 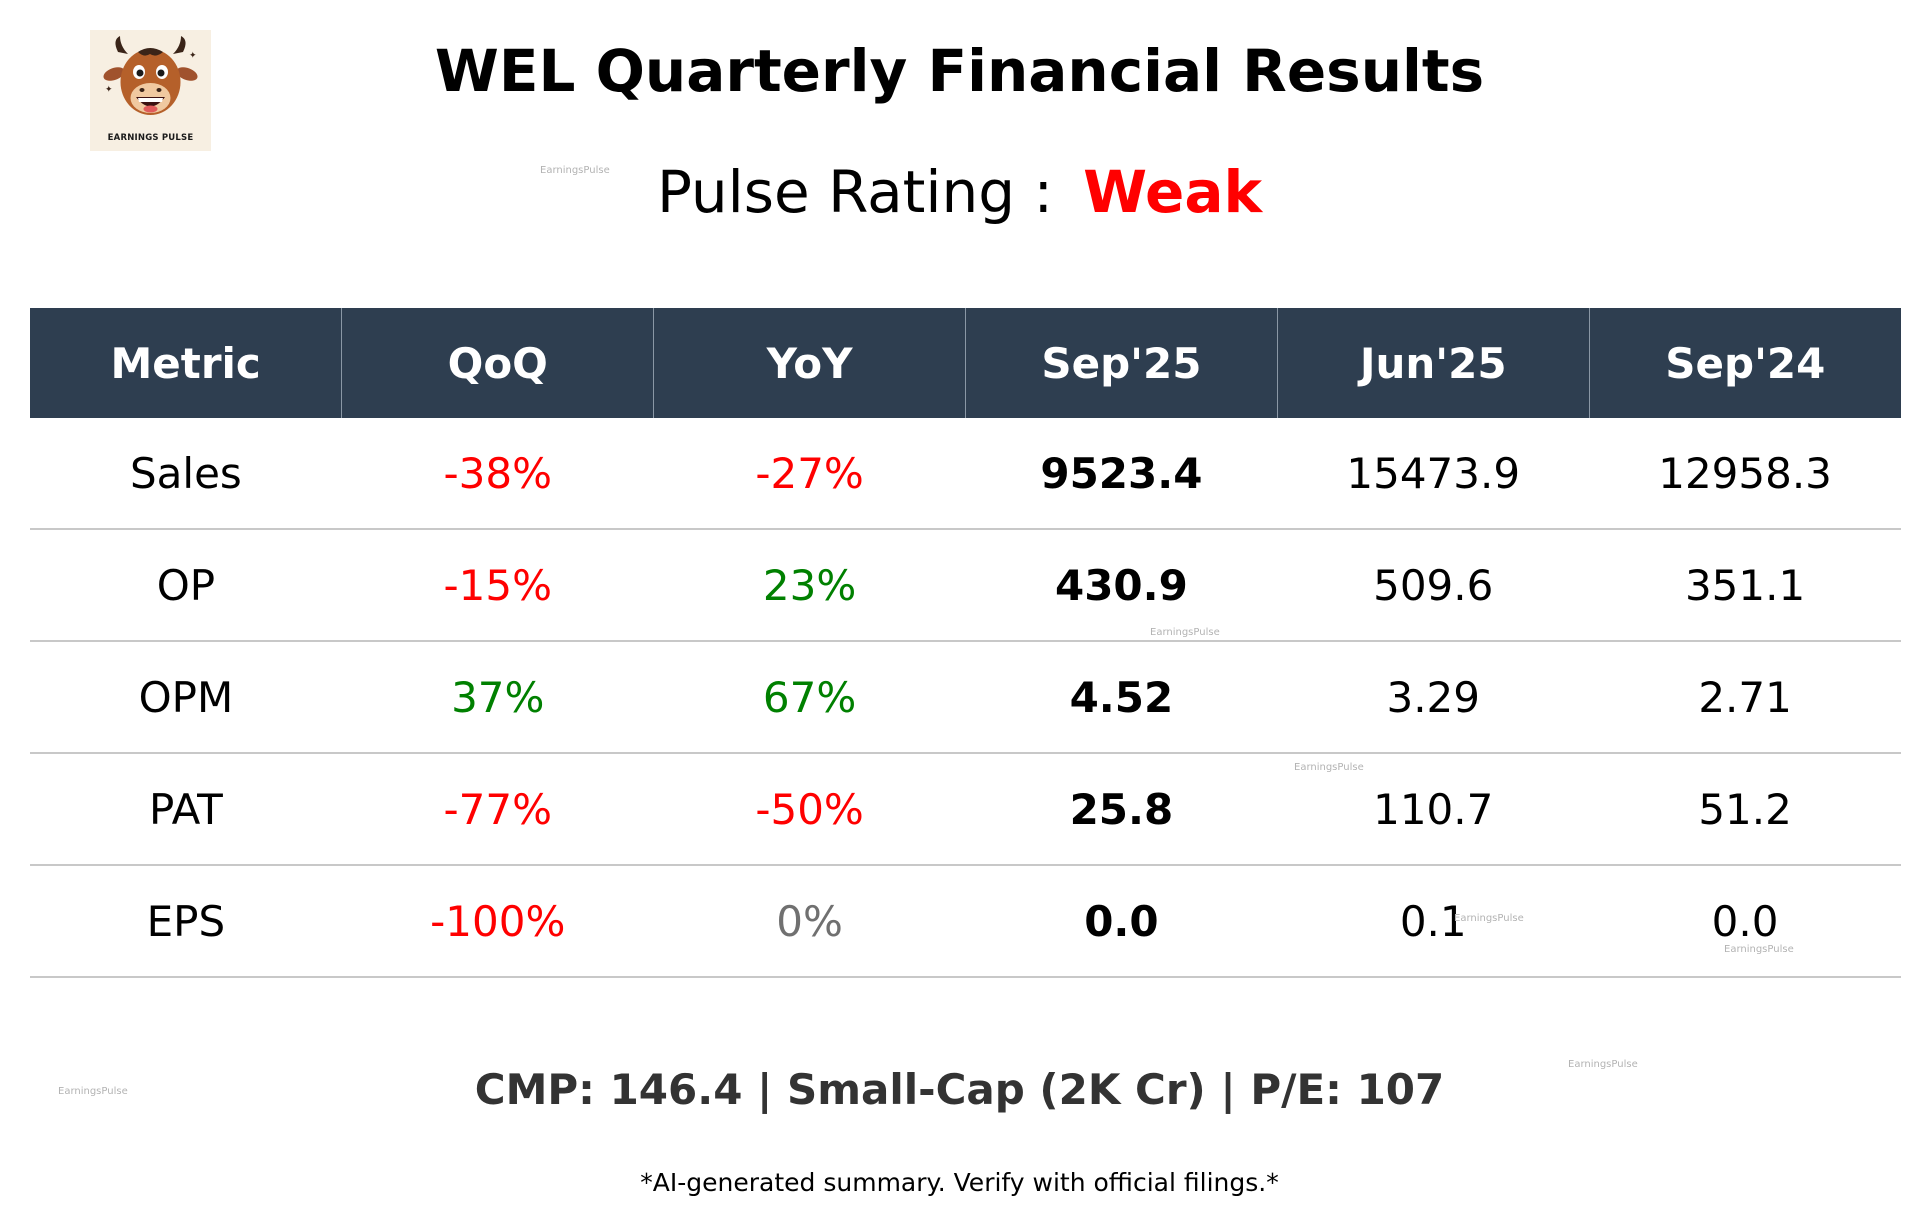 I want to click on yoy-cell: -50%, so click(x=809, y=809).